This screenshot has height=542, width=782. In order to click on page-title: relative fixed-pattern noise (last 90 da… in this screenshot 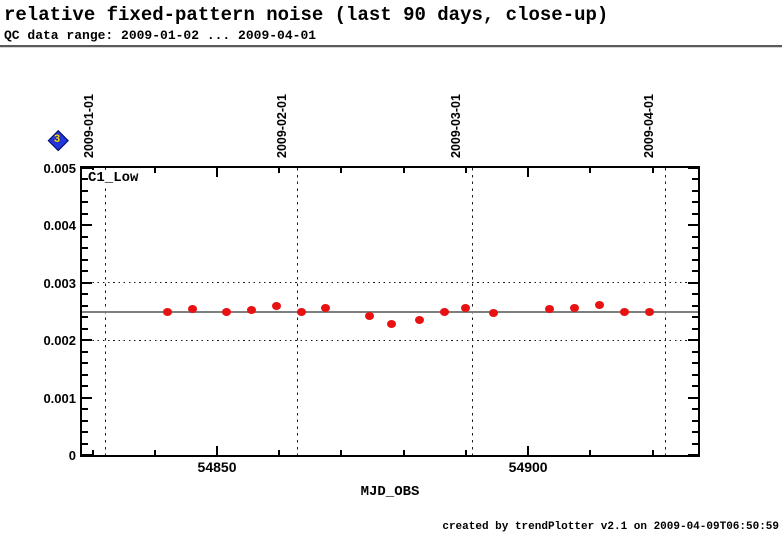, I will do `click(306, 15)`.